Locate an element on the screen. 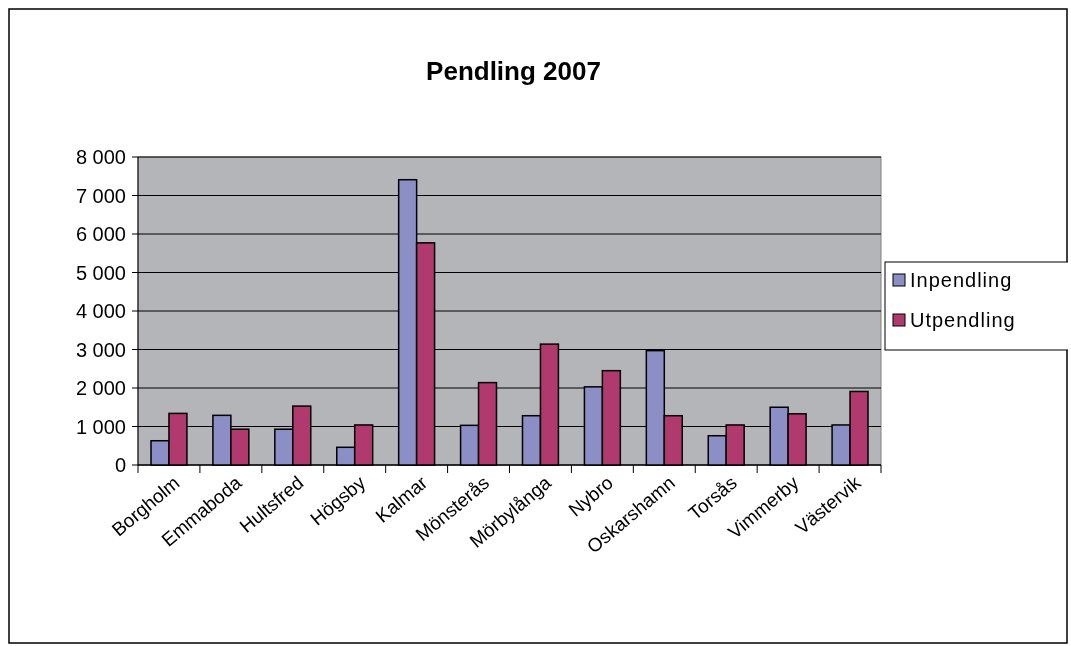  y-tick-label: 2 000 is located at coordinates (100, 388).